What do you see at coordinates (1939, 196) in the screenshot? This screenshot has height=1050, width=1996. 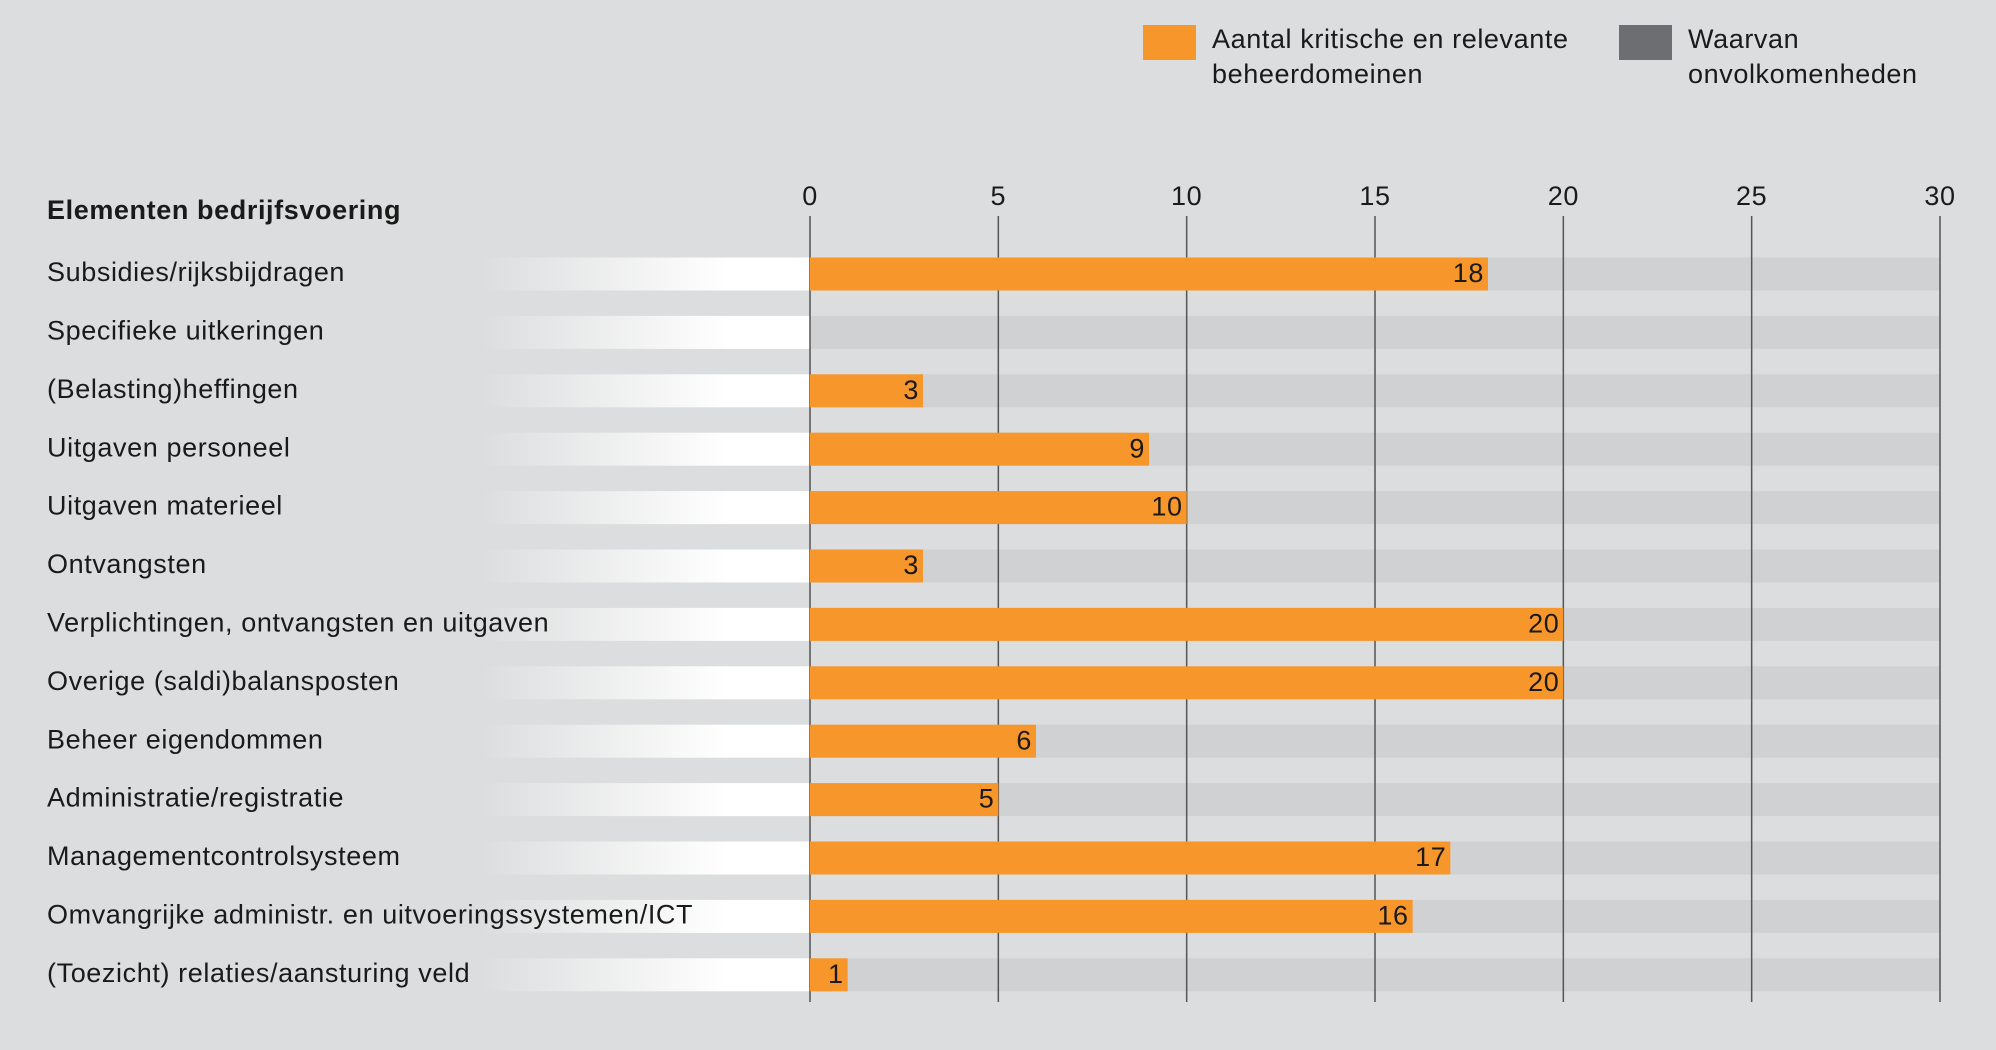 I see `x-tick-label: 30` at bounding box center [1939, 196].